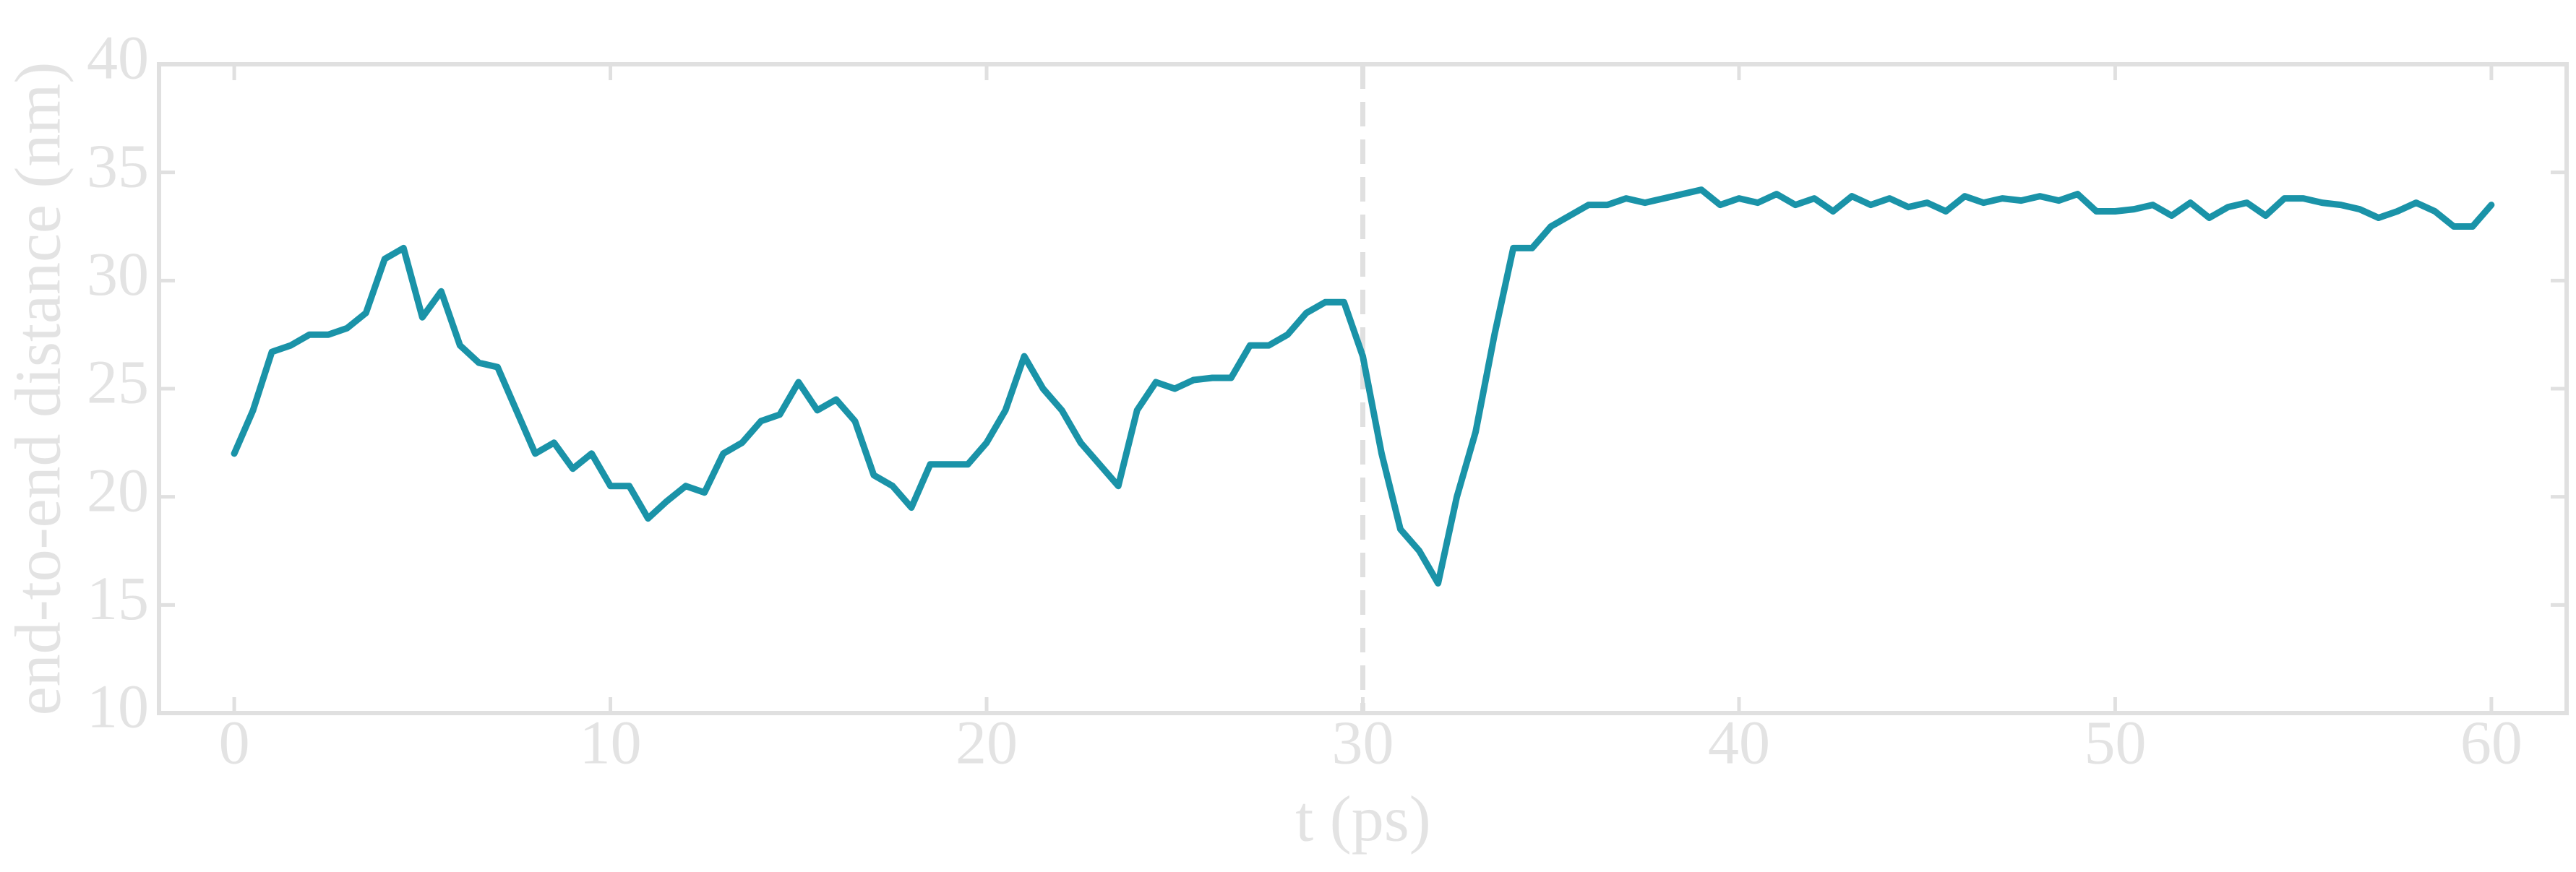  Describe the element at coordinates (987, 742) in the screenshot. I see `x-tick-label: 20` at that location.